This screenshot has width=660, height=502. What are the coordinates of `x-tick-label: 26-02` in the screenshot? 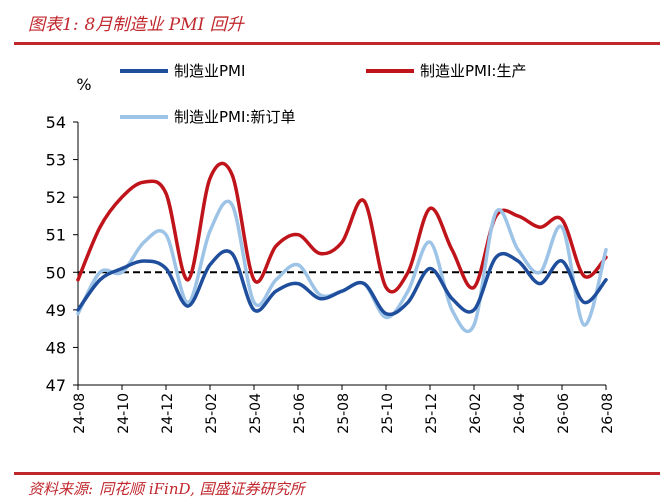 It's located at (476, 413).